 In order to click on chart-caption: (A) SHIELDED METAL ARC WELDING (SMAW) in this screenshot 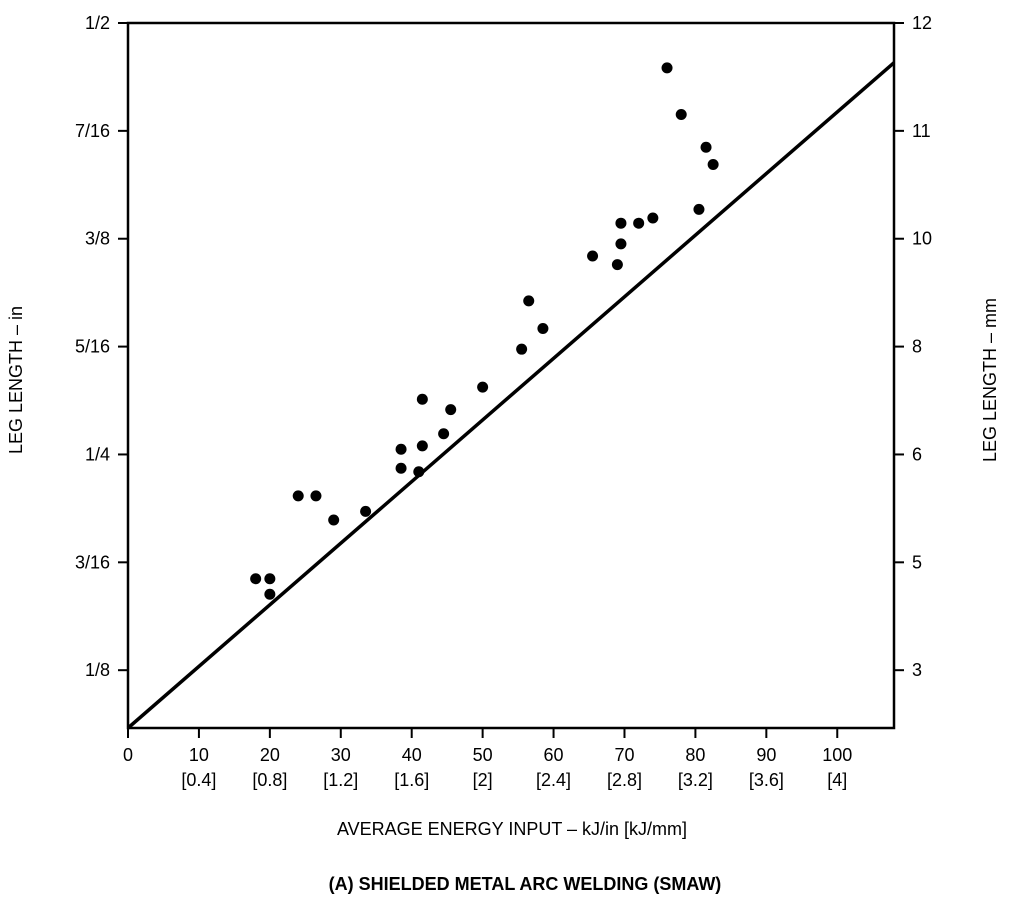, I will do `click(525, 884)`.